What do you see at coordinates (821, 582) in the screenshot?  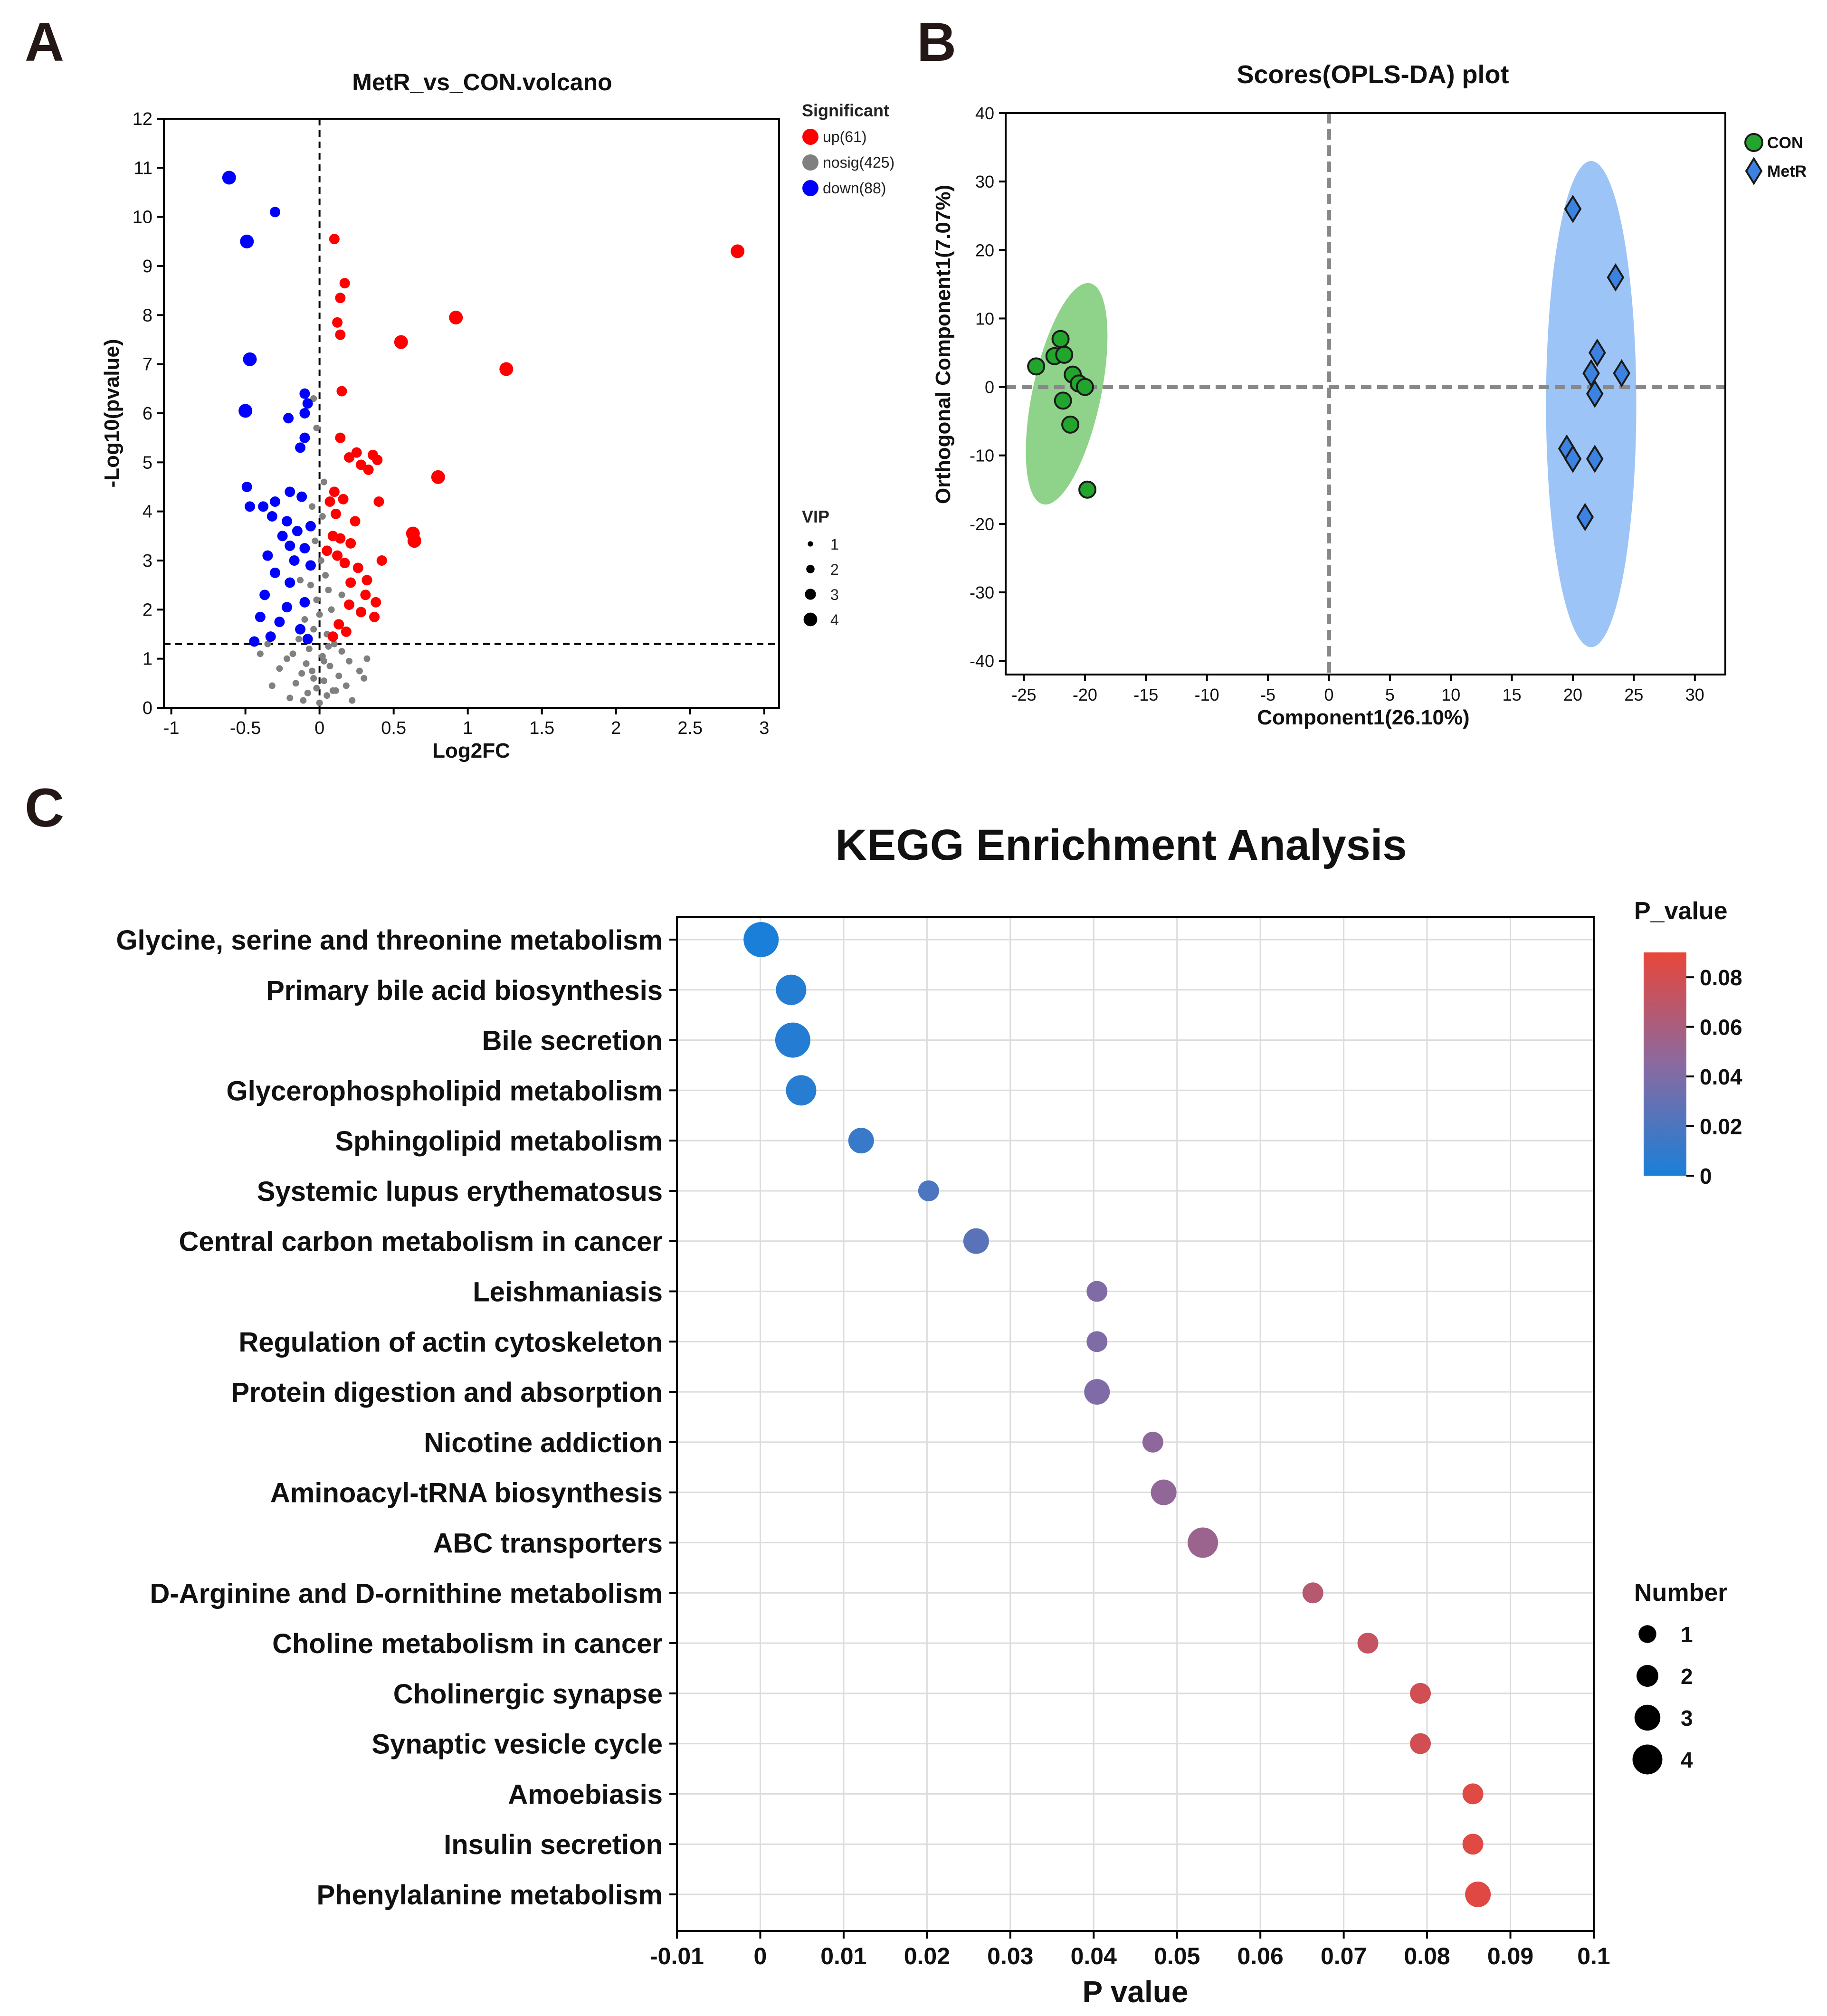 I see `volcano-vip-legend: 1 2 3 4` at bounding box center [821, 582].